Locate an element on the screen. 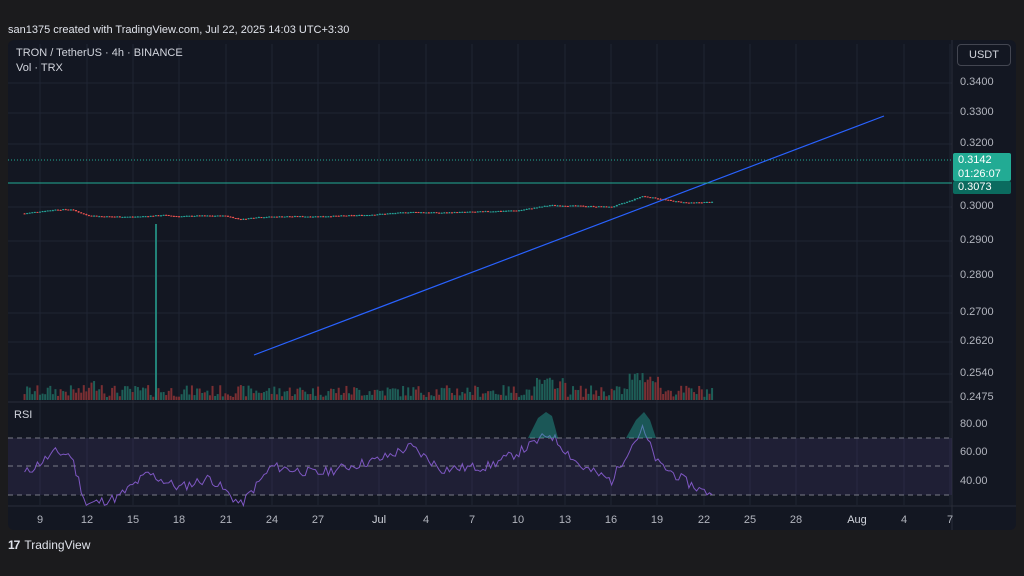  symbol-legend: TRON / TetherUS · 4h · BINANCE is located at coordinates (99, 53).